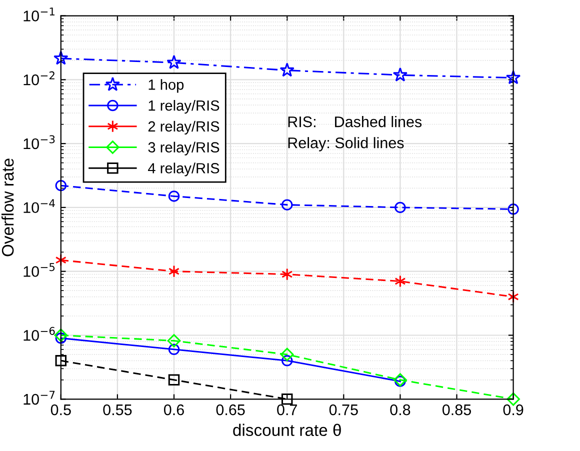 The height and width of the screenshot is (451, 580). What do you see at coordinates (39, 270) in the screenshot?
I see `y-tick-label: 10$^{−5}$` at bounding box center [39, 270].